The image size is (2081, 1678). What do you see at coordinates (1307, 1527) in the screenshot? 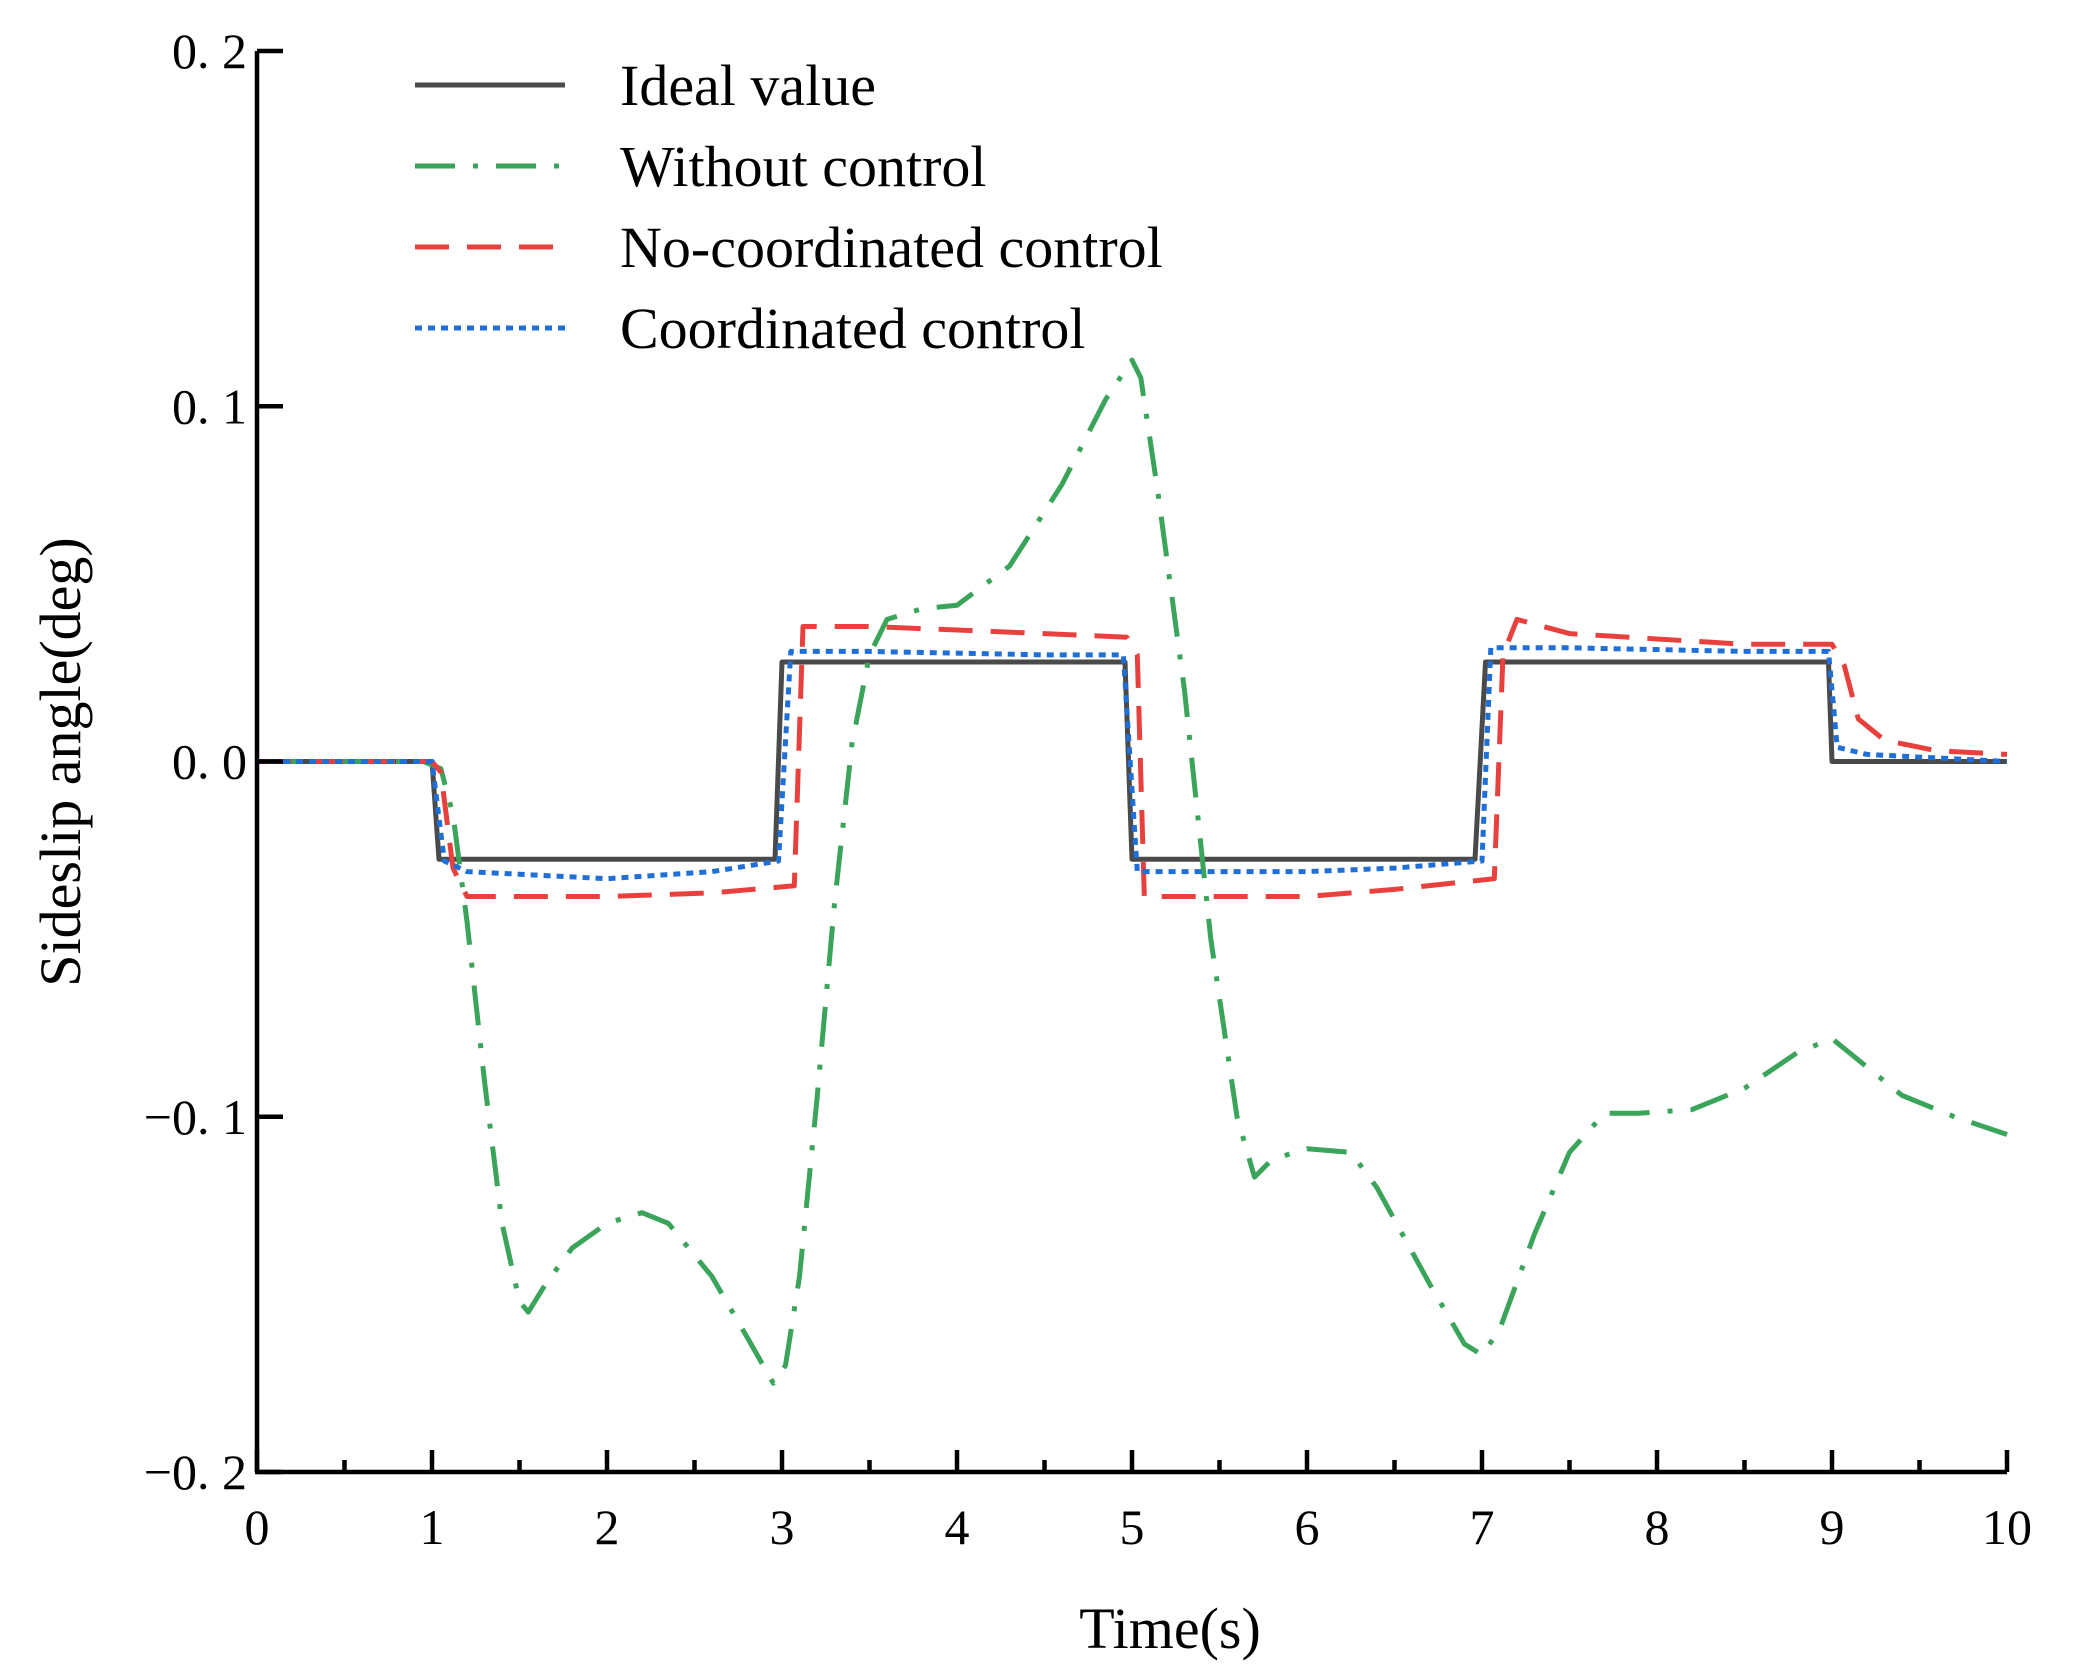
I see `x-tick-label: 6` at bounding box center [1307, 1527].